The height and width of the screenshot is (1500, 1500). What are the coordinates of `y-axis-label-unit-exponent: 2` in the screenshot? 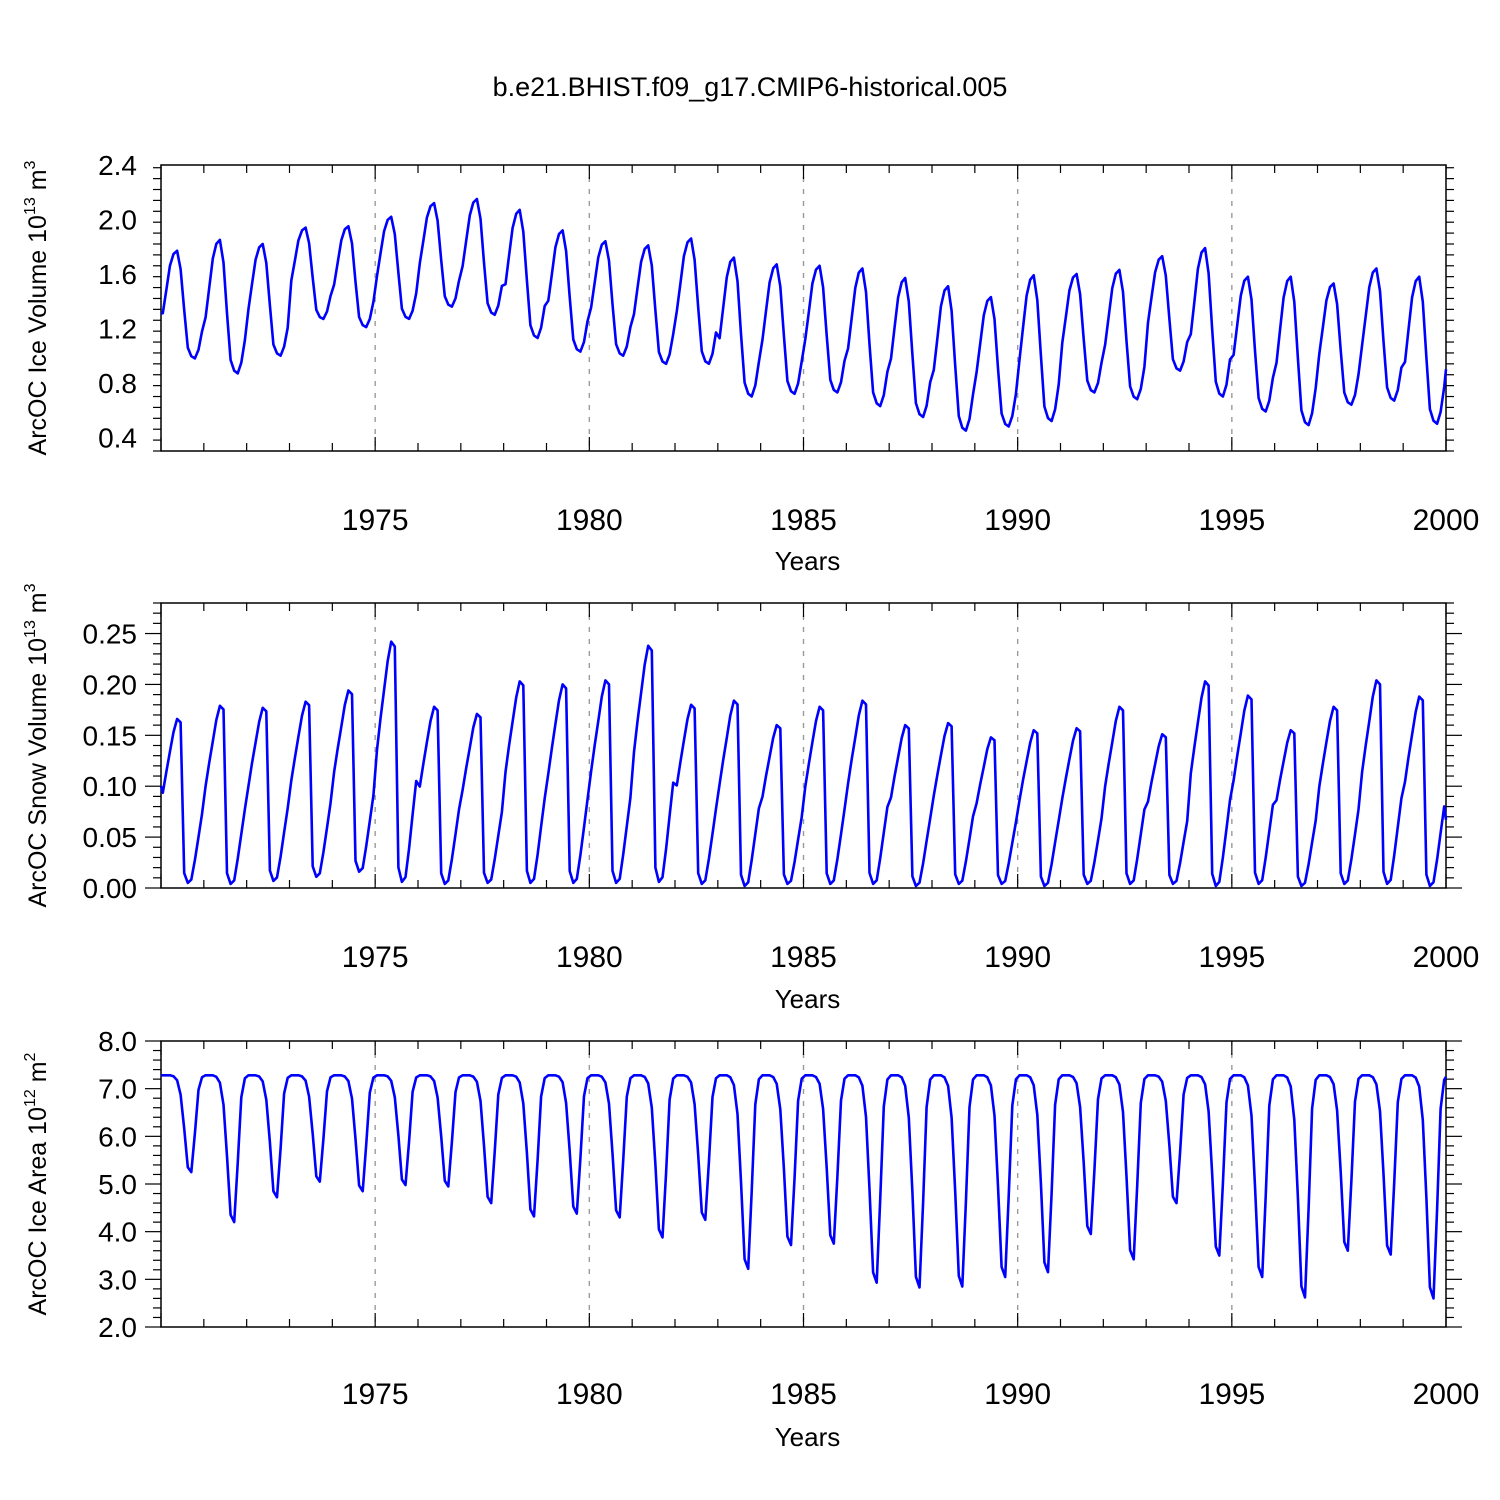 It's located at (30, 1056).